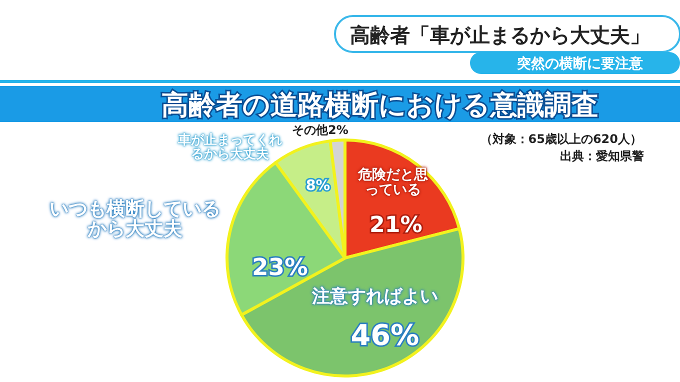 The image size is (680, 382). What do you see at coordinates (393, 182) in the screenshot?
I see `slice-label: 危険だと思っている` at bounding box center [393, 182].